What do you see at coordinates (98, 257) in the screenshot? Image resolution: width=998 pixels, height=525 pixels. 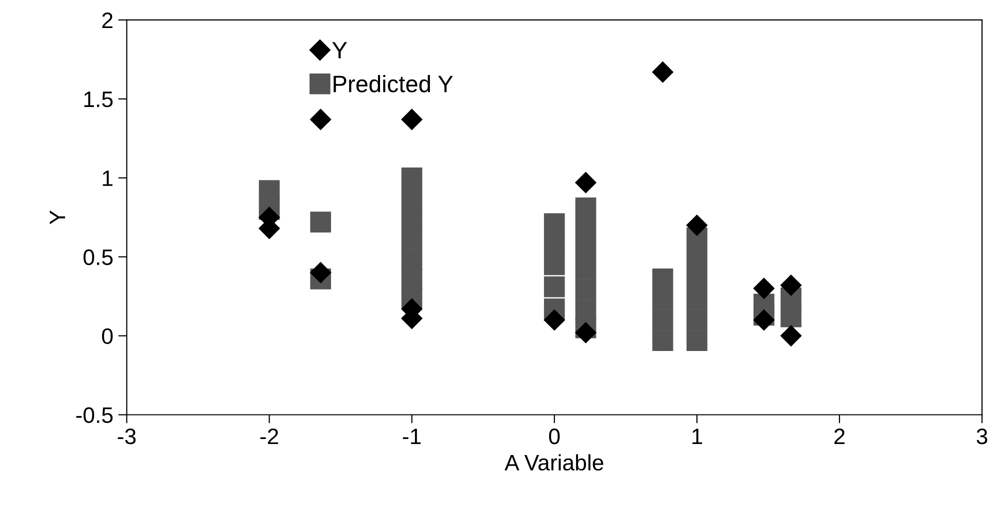 I see `y-tick-label: 0.5` at bounding box center [98, 257].